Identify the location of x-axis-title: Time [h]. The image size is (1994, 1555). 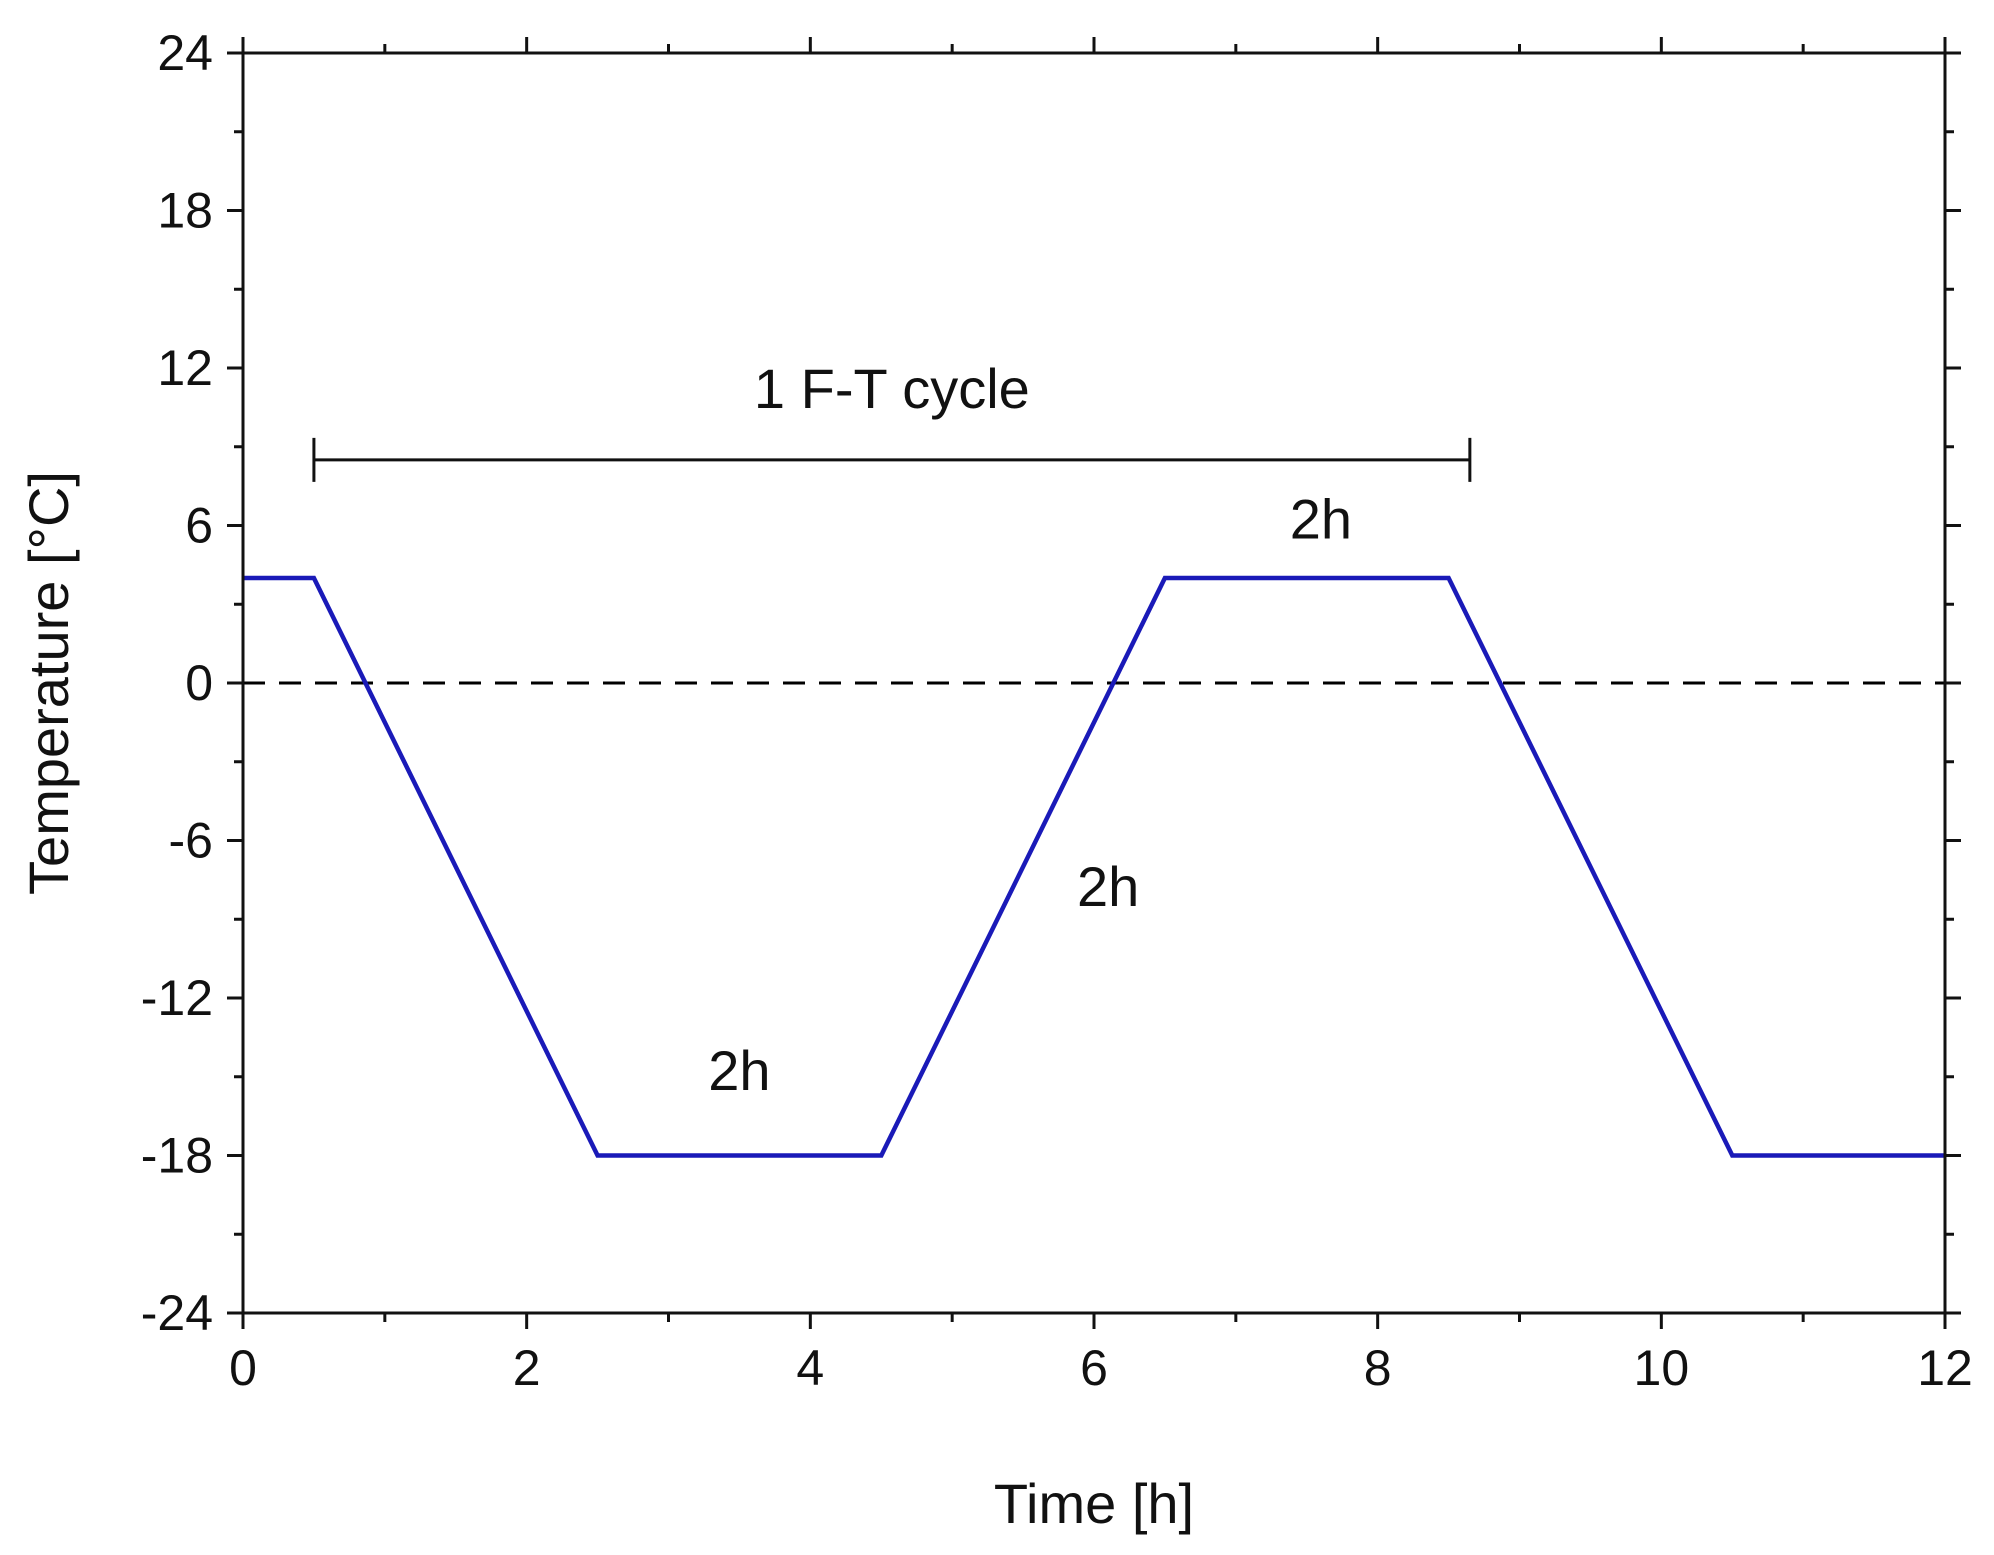
(1094, 1503).